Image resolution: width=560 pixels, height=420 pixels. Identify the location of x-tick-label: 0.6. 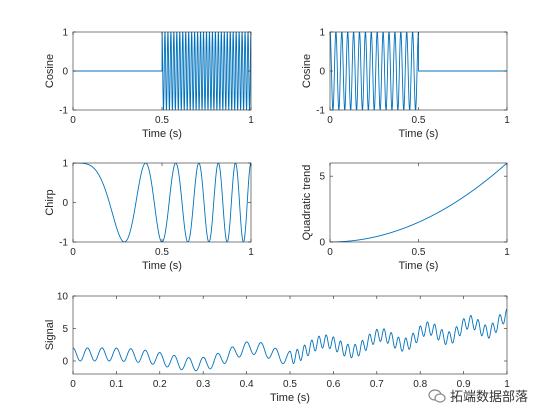
(333, 384).